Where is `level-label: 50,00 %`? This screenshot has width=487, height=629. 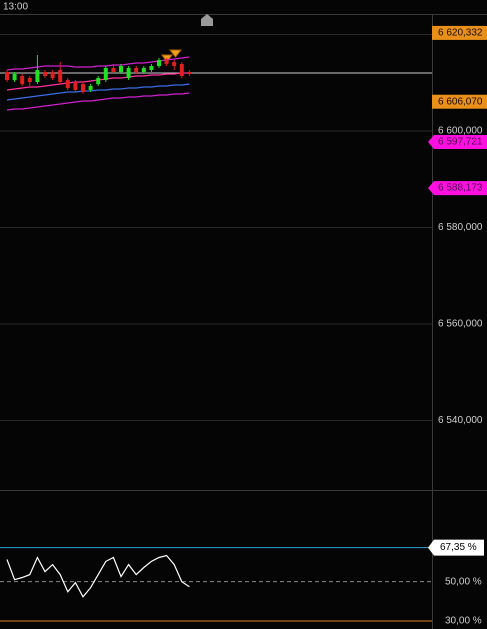 level-label: 50,00 % is located at coordinates (463, 581).